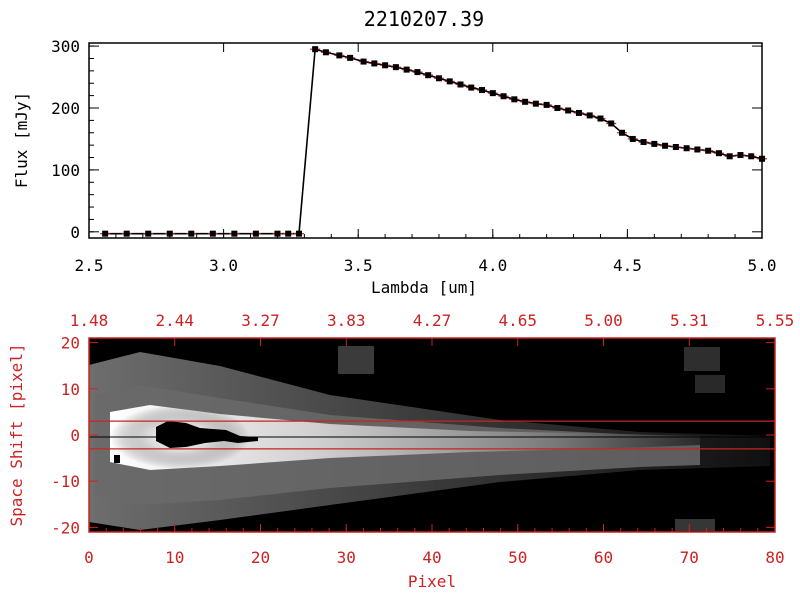  What do you see at coordinates (432, 320) in the screenshot?
I see `image-wavelength-tick-label: 4.27` at bounding box center [432, 320].